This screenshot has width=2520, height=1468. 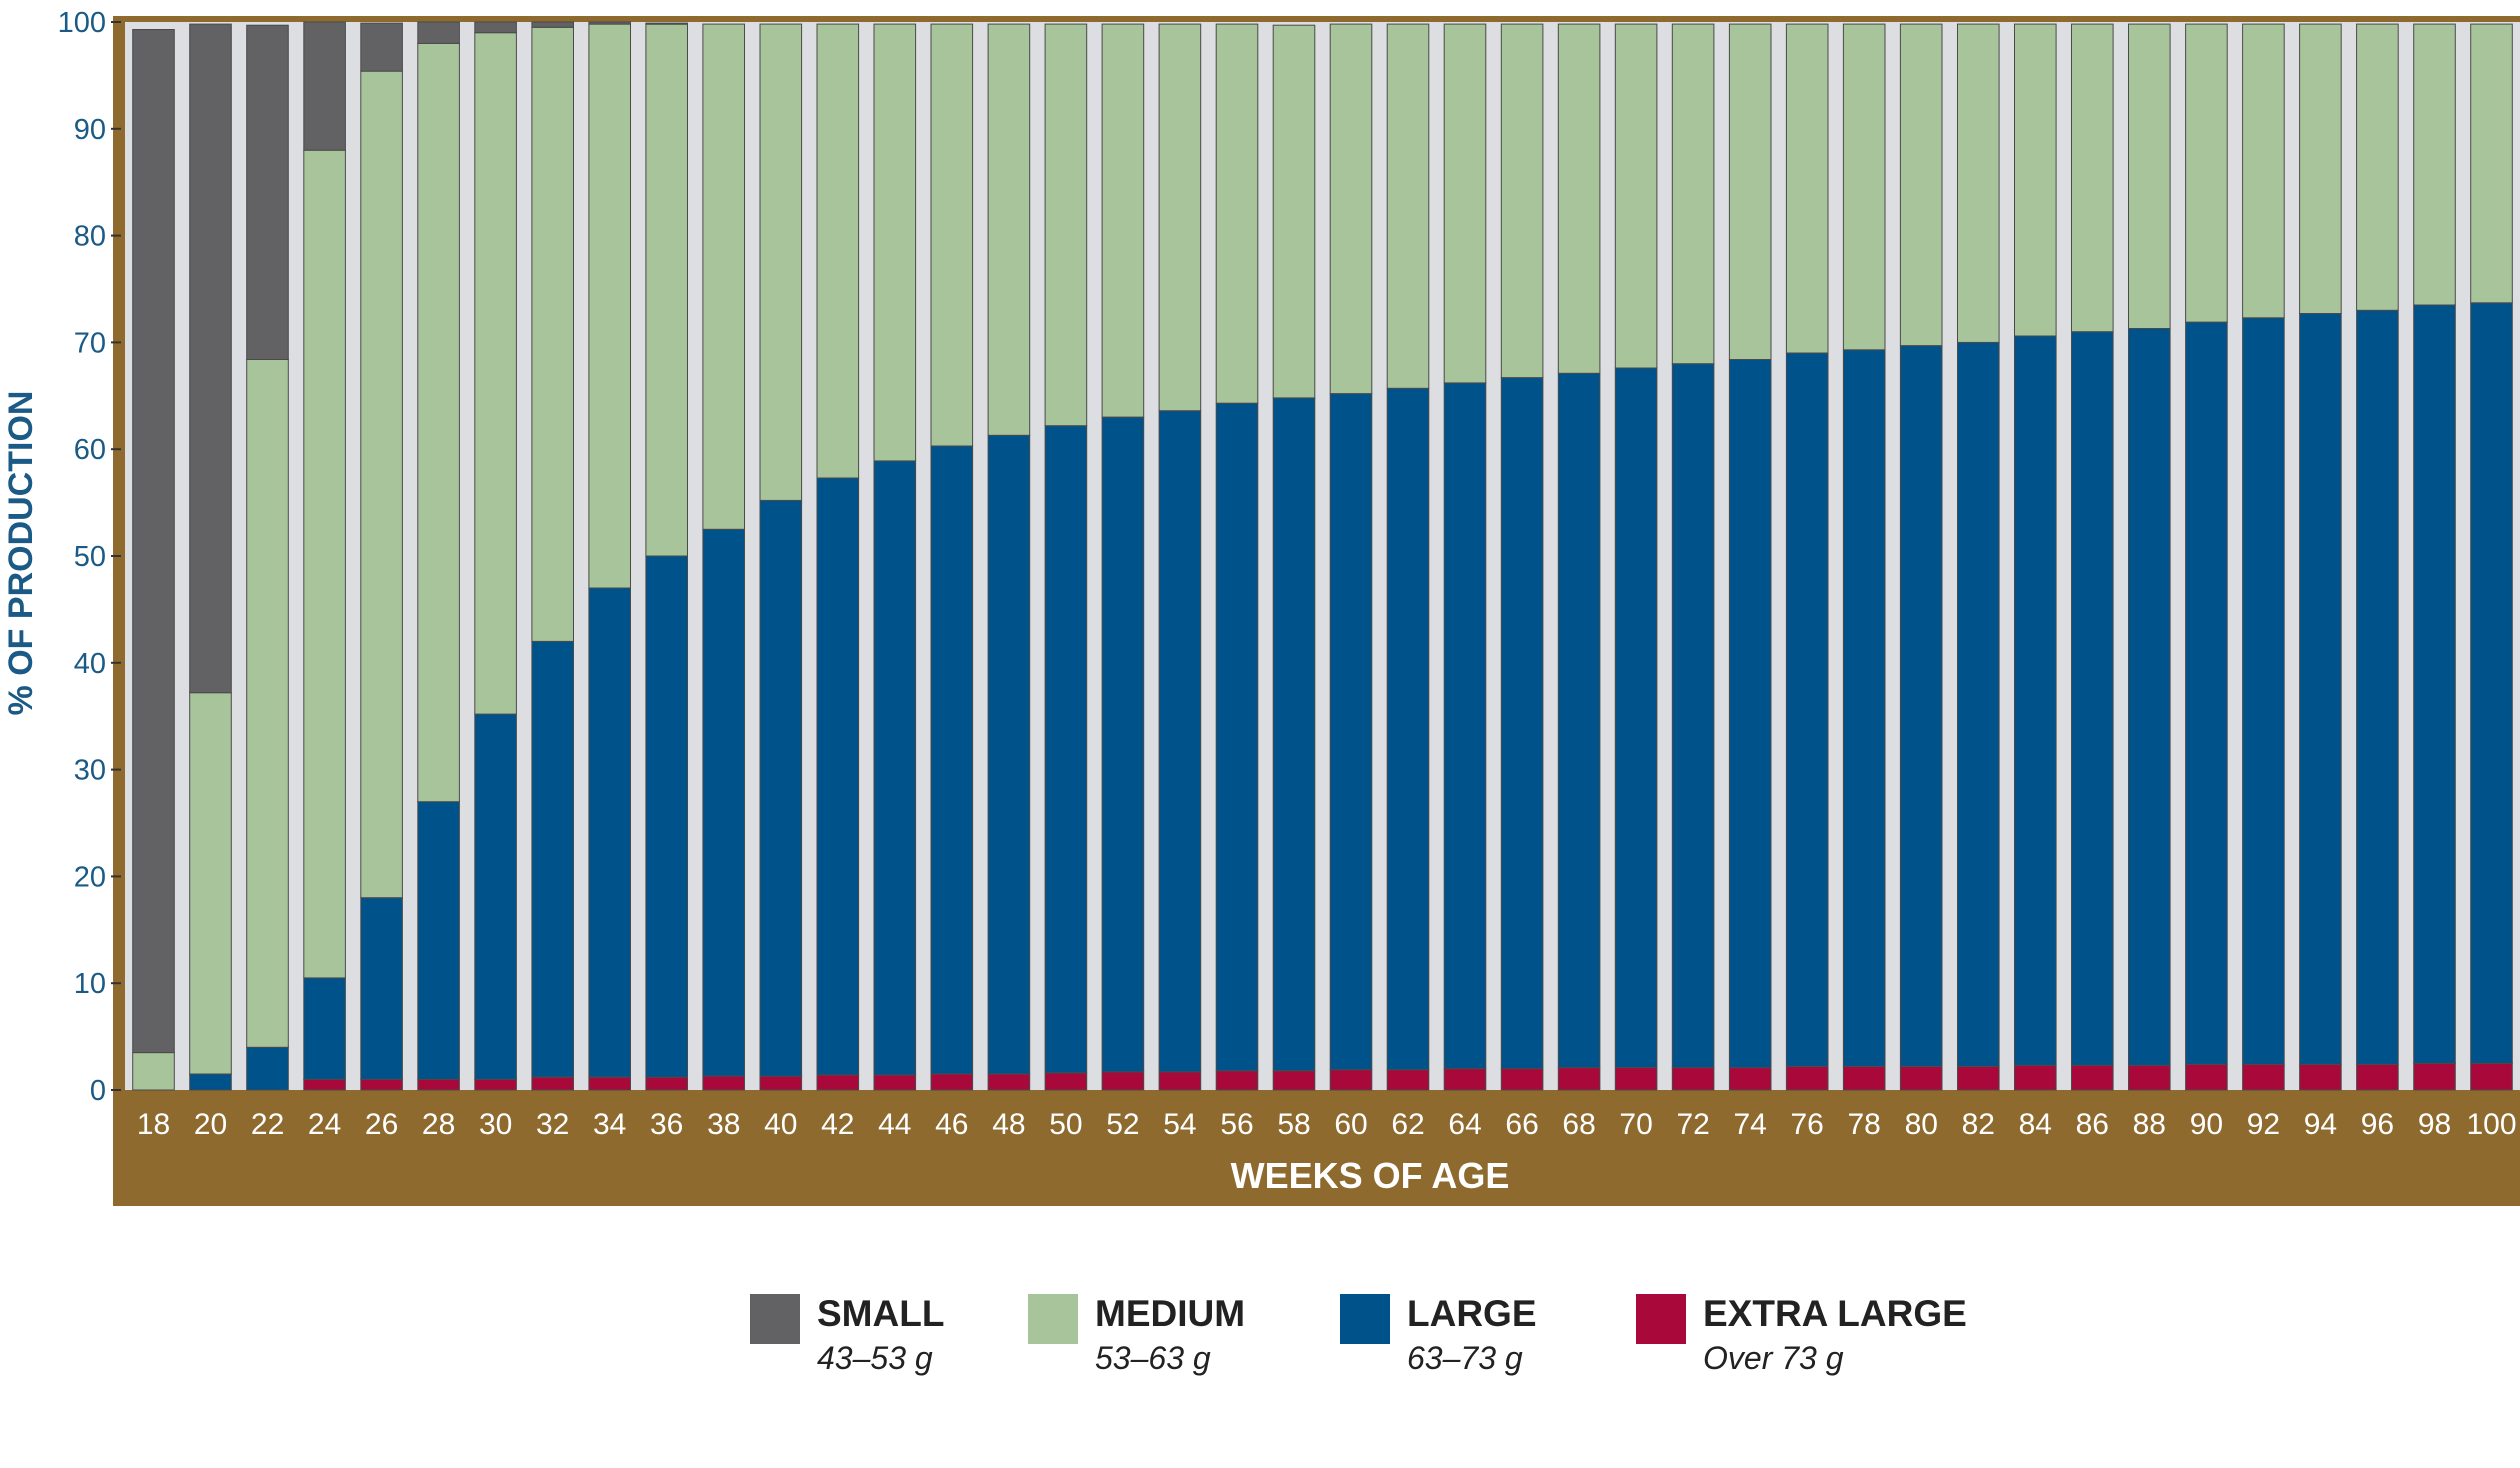 I want to click on legend-swatch-small, so click(x=775, y=1319).